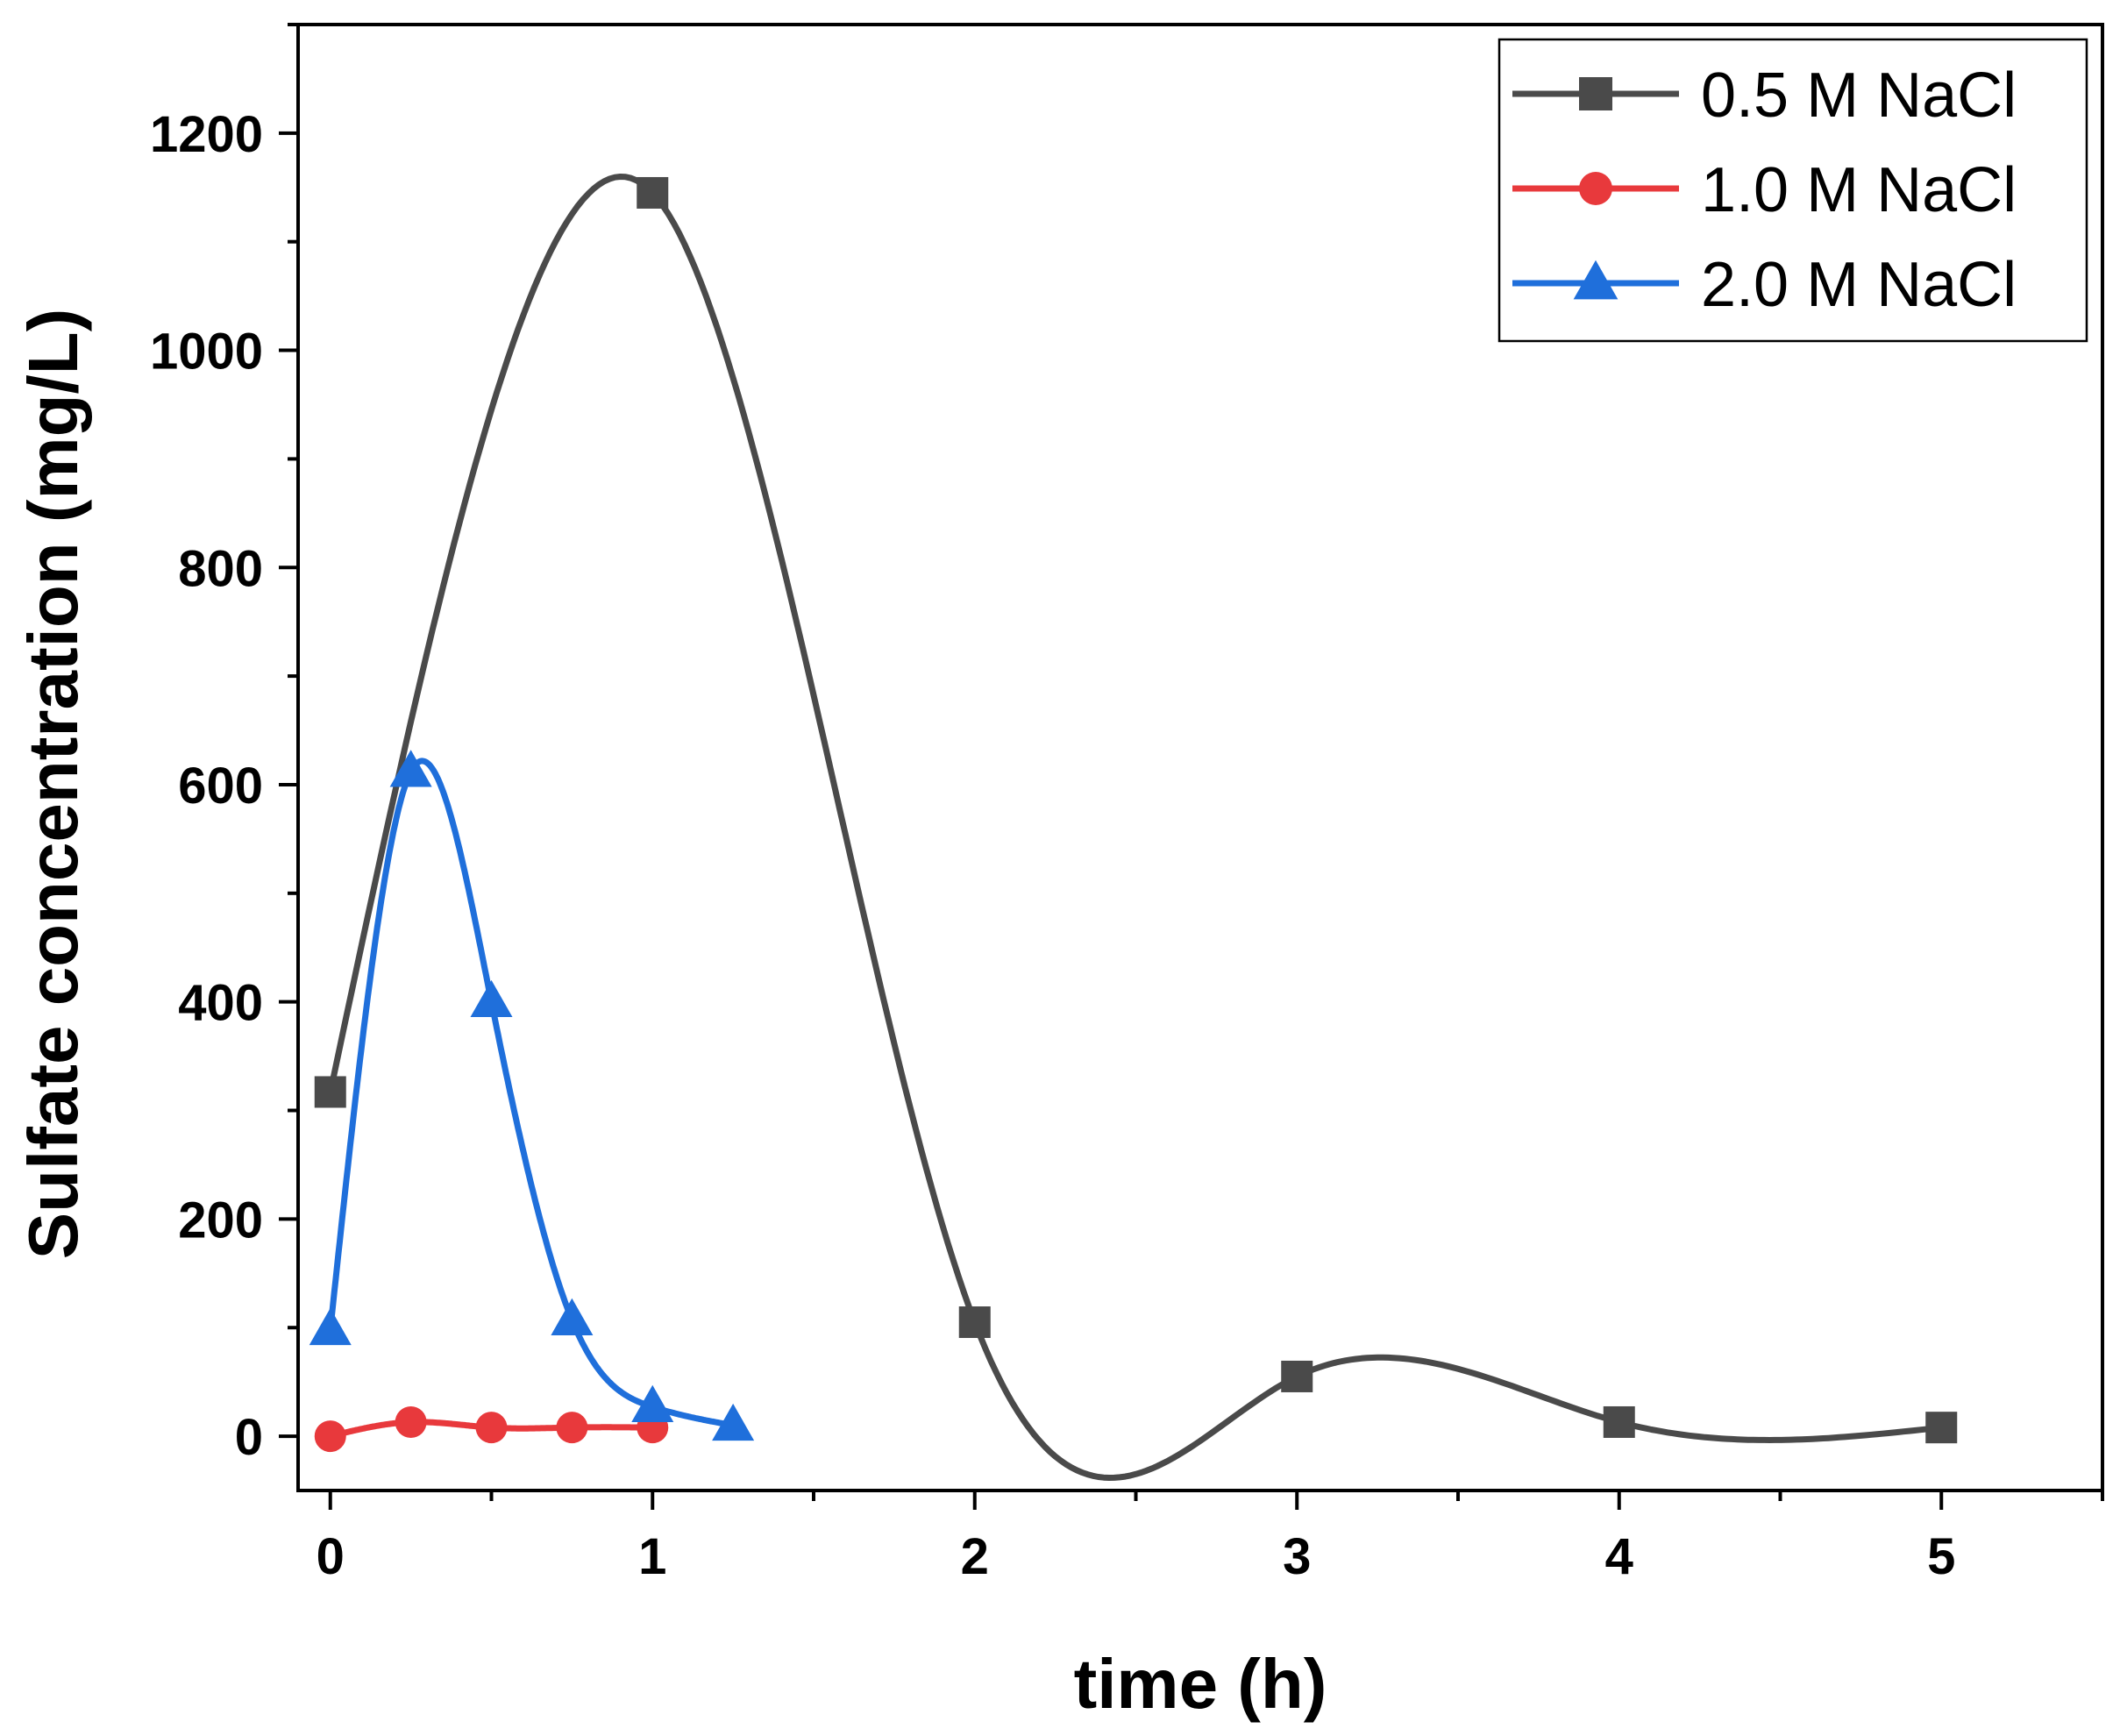 The width and height of the screenshot is (2120, 1736). Describe the element at coordinates (1859, 95) in the screenshot. I see `legend-label: 0.5 M NaCl` at that location.